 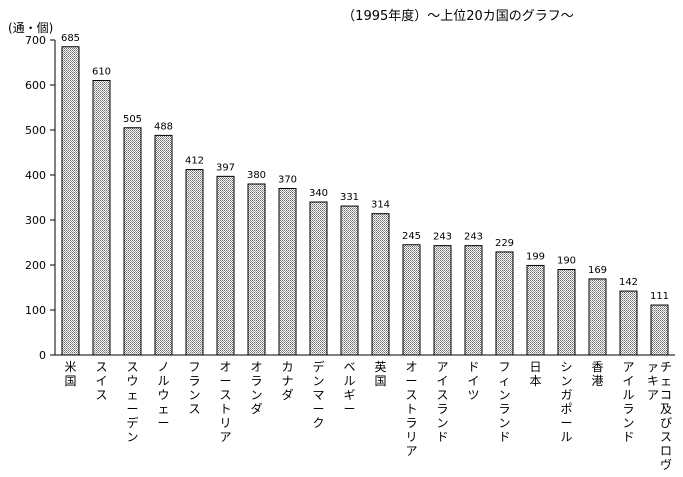 I want to click on category-label: スイス, so click(x=101, y=381).